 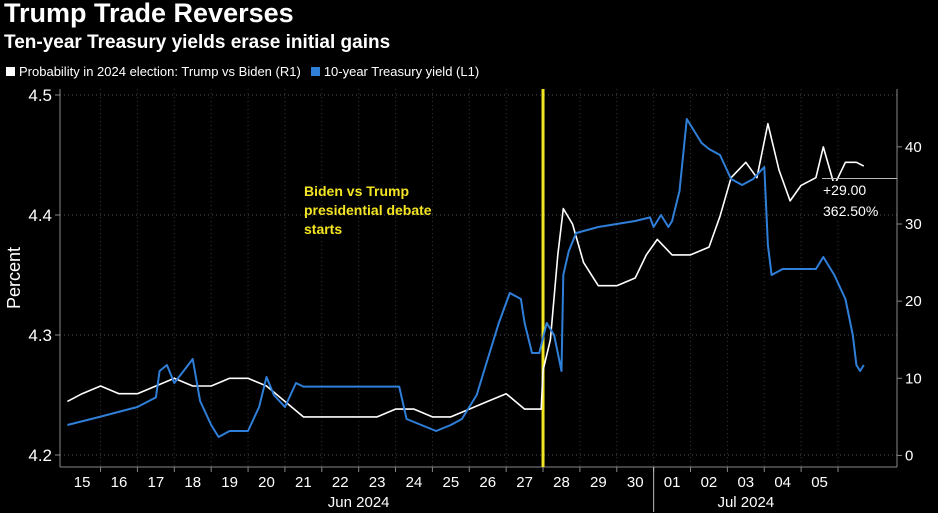 What do you see at coordinates (32, 276) in the screenshot?
I see `left-axis: 4.2 4.3 4.4 4.5 Percent` at bounding box center [32, 276].